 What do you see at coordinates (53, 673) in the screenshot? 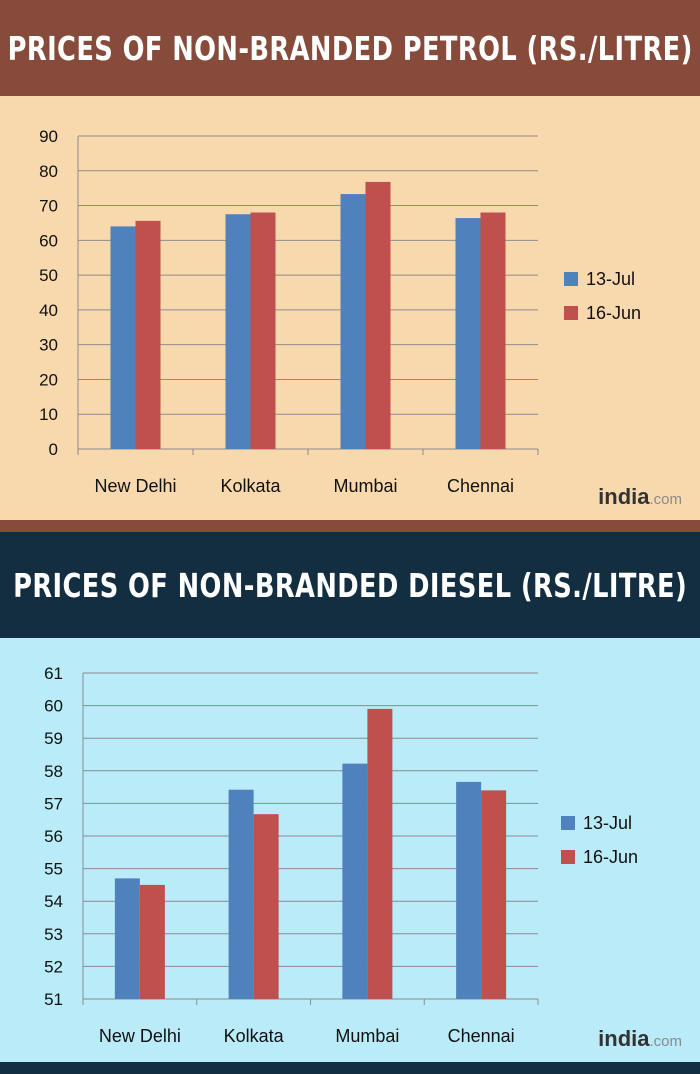
I see `y-tick-label: 61` at bounding box center [53, 673].